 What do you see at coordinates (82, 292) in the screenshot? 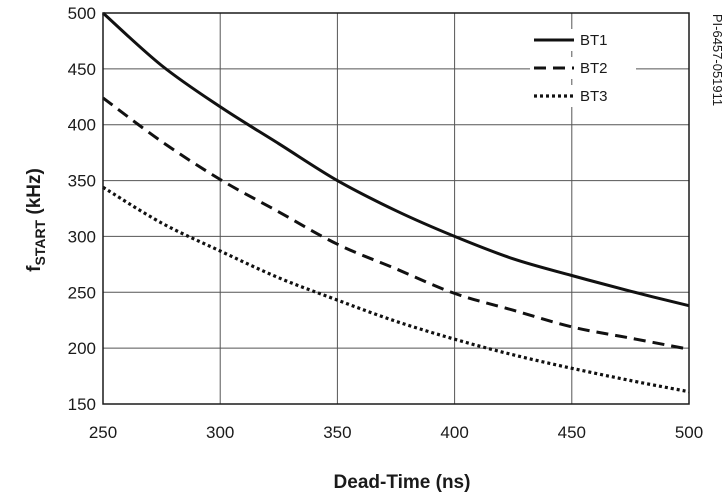
I see `y-tick-label: 250` at bounding box center [82, 292].